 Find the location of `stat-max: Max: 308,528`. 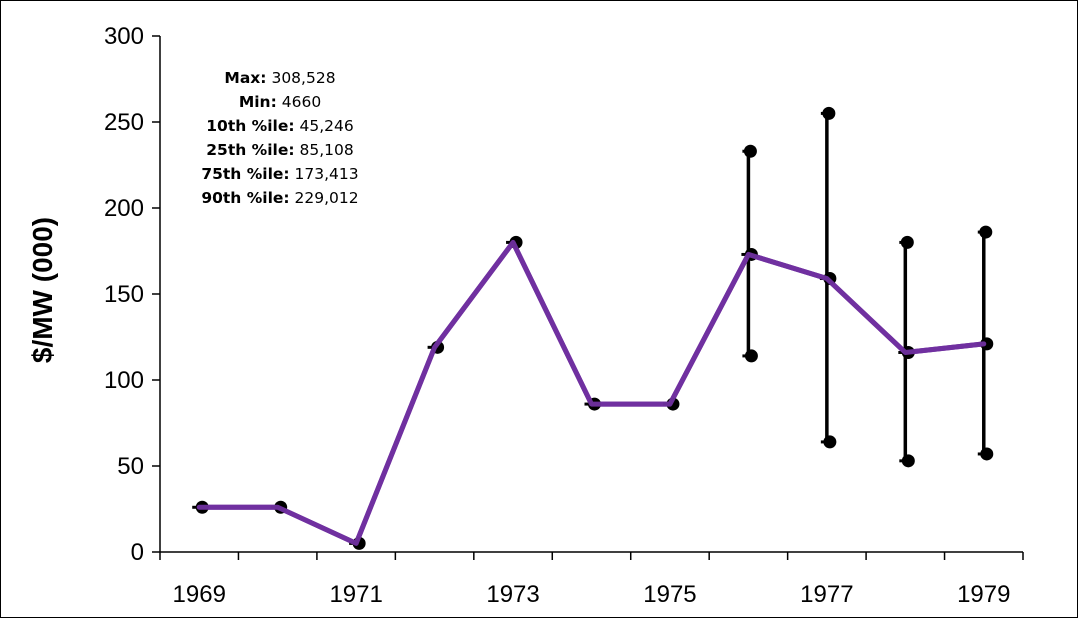

stat-max: Max: 308,528 is located at coordinates (280, 78).